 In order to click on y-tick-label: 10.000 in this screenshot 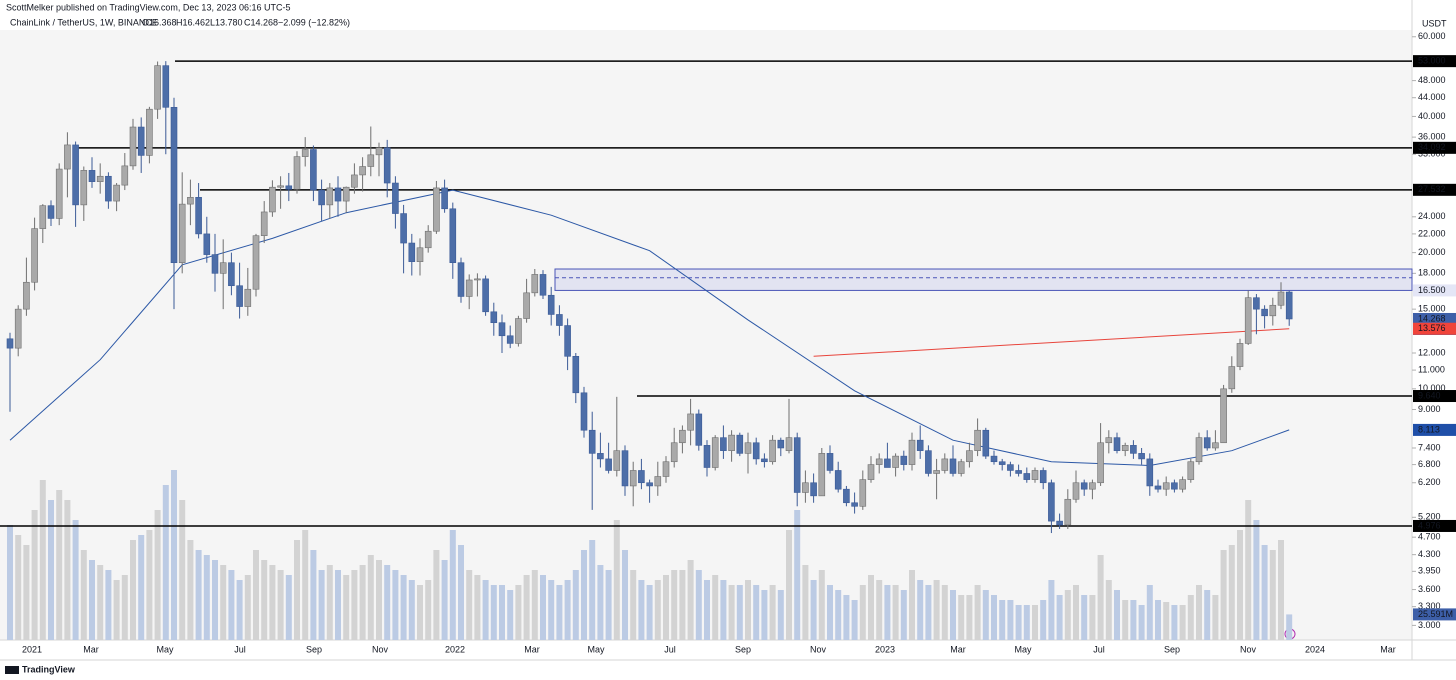, I will do `click(1432, 388)`.